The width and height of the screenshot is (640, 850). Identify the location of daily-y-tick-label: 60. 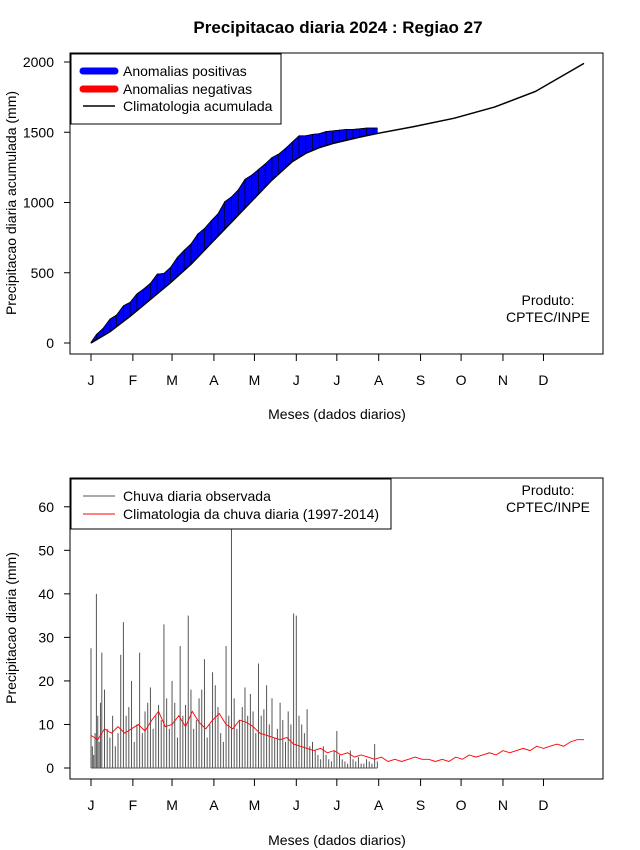
(46, 507).